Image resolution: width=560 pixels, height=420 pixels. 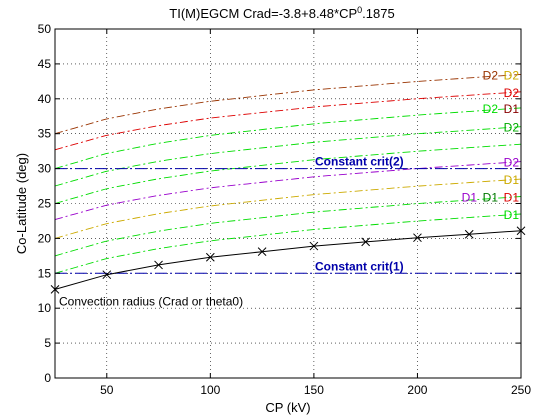 What do you see at coordinates (47, 343) in the screenshot?
I see `y-tick-label: 5` at bounding box center [47, 343].